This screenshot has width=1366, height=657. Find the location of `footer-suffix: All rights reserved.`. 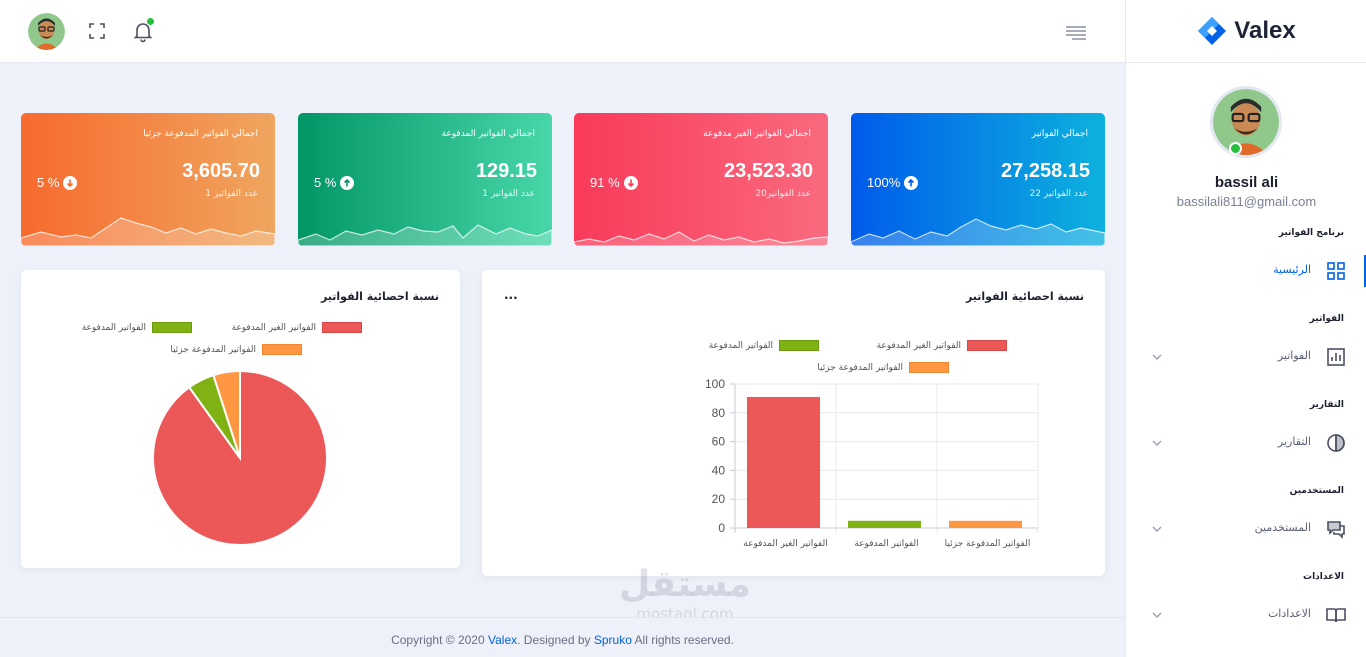

footer-suffix: All rights reserved. is located at coordinates (682, 640).